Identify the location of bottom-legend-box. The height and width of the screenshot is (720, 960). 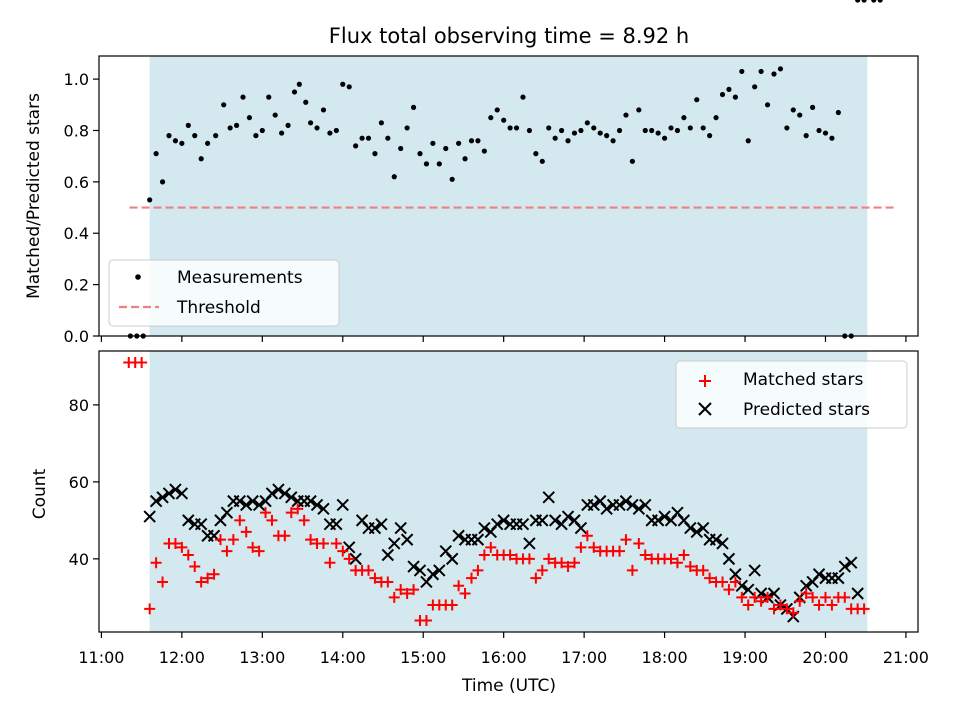
(791, 394).